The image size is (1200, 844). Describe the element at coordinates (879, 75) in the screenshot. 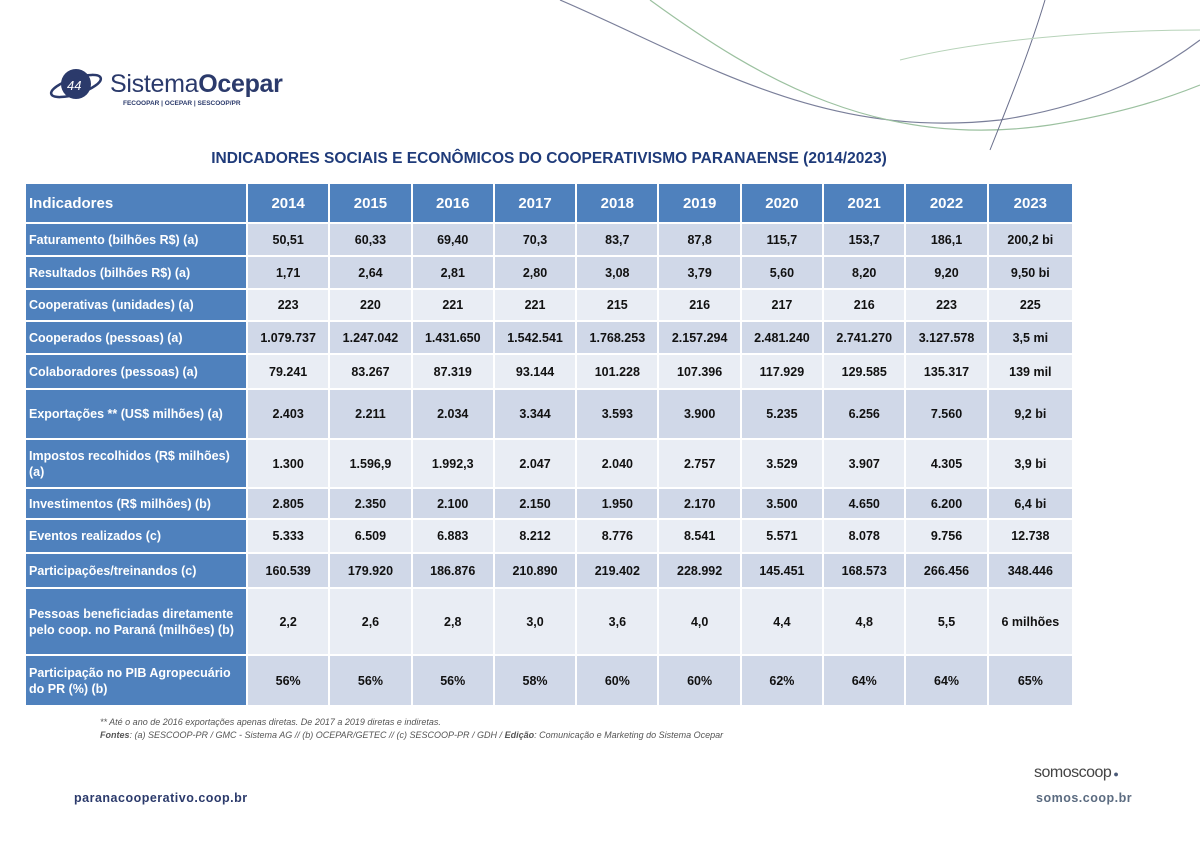

I see `decorative-swoosh` at that location.